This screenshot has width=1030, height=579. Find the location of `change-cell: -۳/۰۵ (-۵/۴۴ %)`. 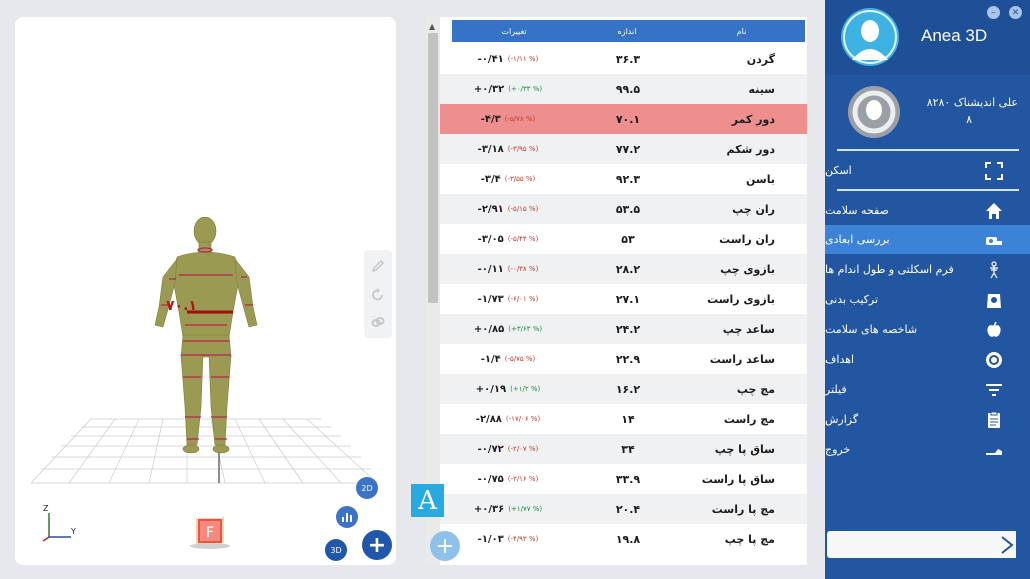

change-cell: -۳/۰۵ (-۵/۴۴ %) is located at coordinates (508, 239).